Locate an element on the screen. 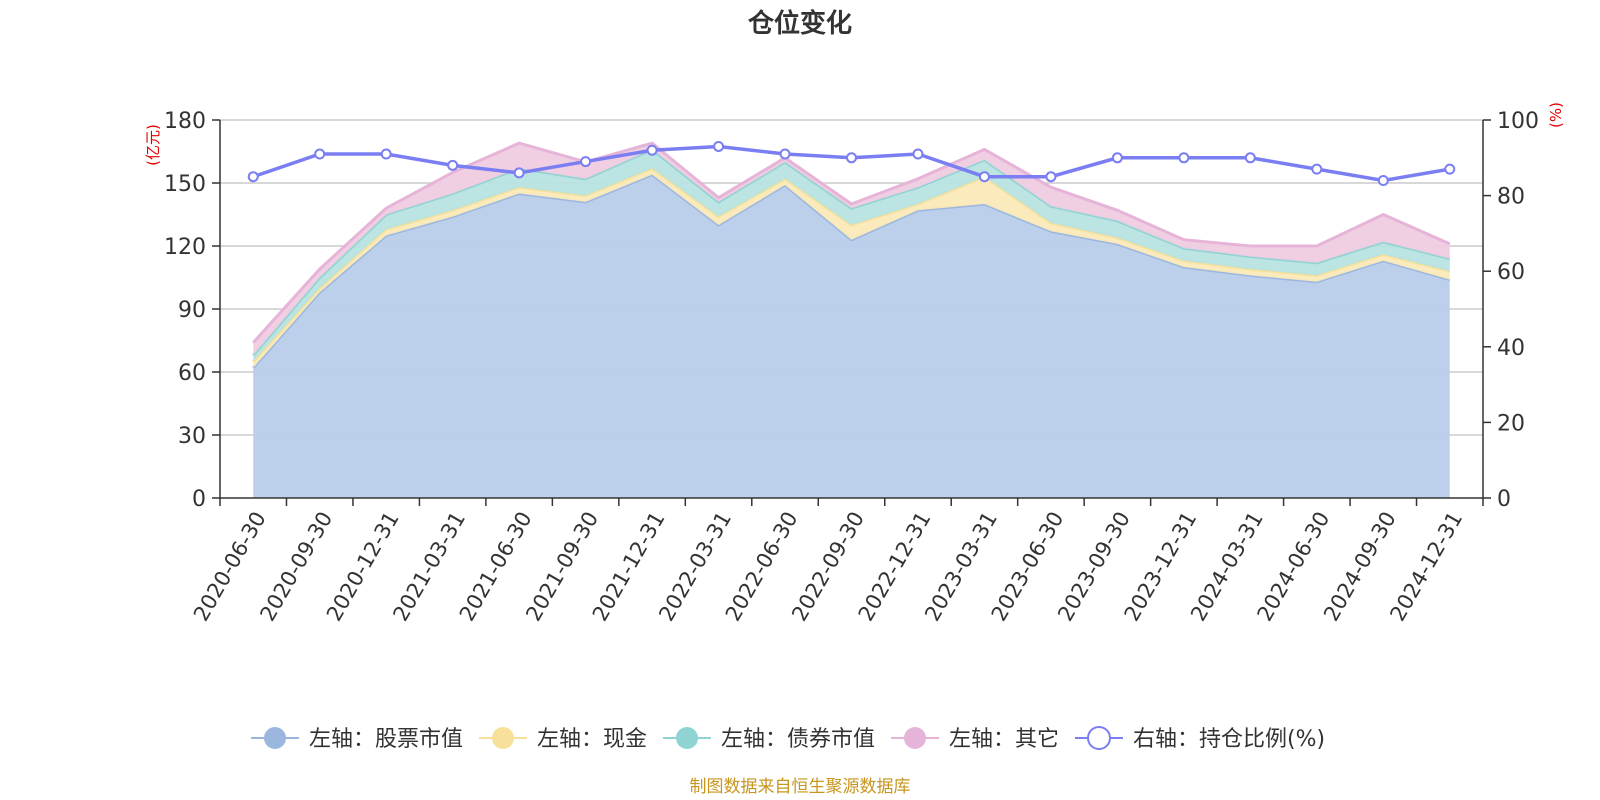 The image size is (1600, 800). holding-ratio-line is located at coordinates (851, 163).